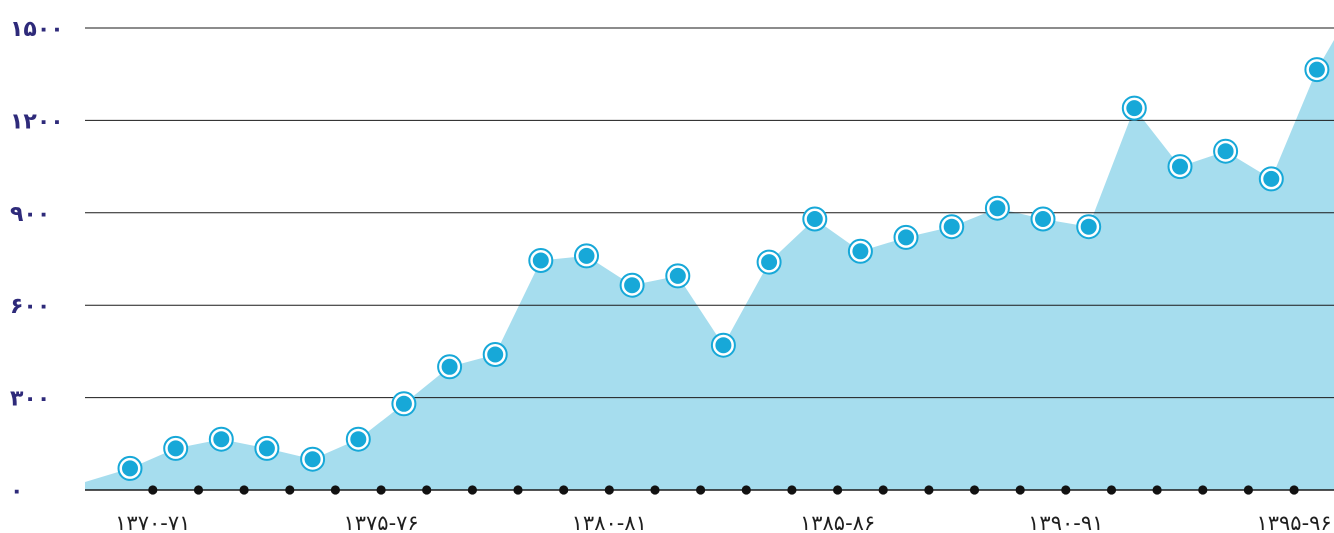 The height and width of the screenshot is (533, 1334). Describe the element at coordinates (30, 306) in the screenshot. I see `y-tick-label: ۶۰۰` at that location.